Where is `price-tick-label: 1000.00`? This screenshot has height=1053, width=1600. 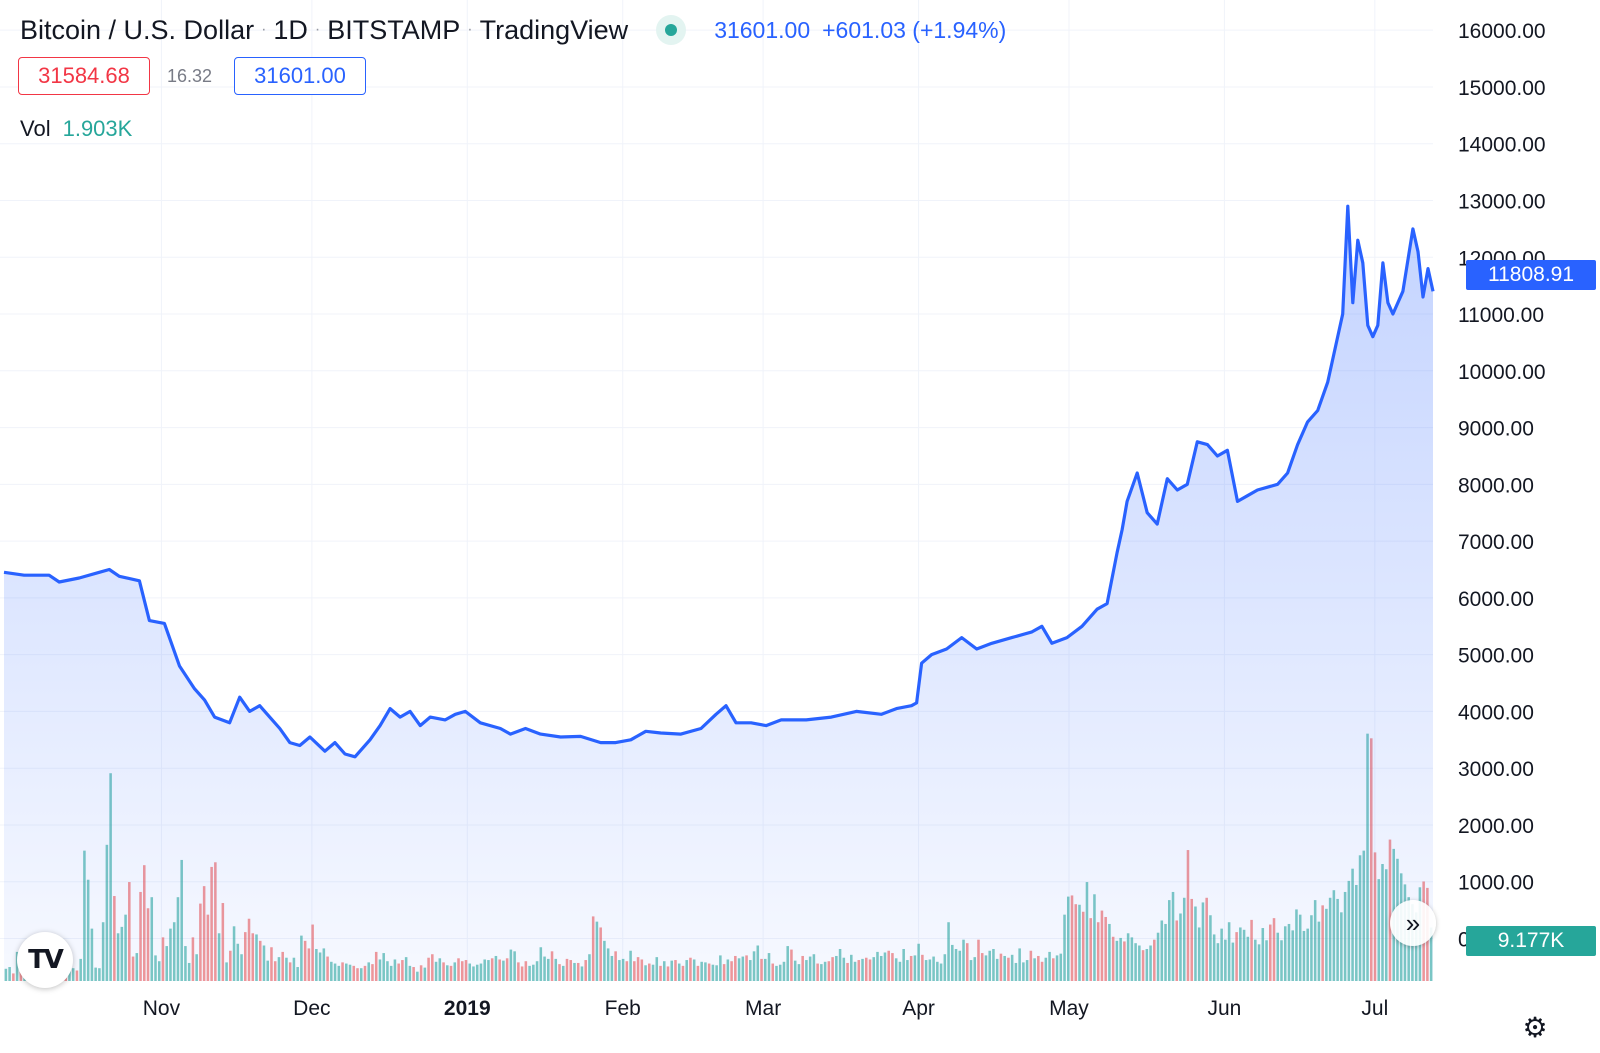
price-tick-label: 1000.00 is located at coordinates (1496, 883).